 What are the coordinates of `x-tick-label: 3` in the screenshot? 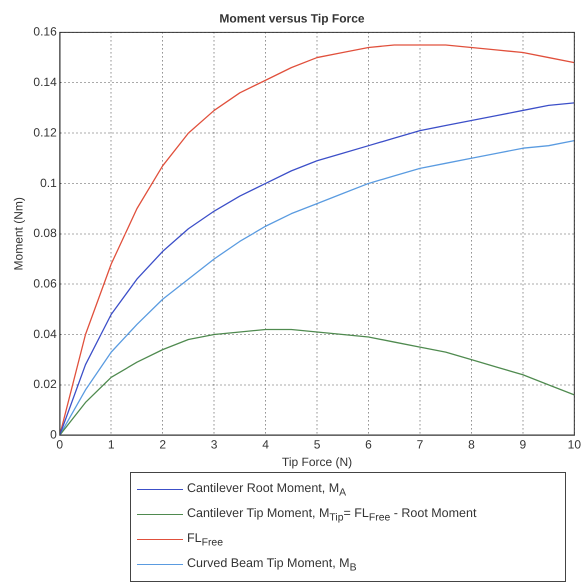 It's located at (214, 445).